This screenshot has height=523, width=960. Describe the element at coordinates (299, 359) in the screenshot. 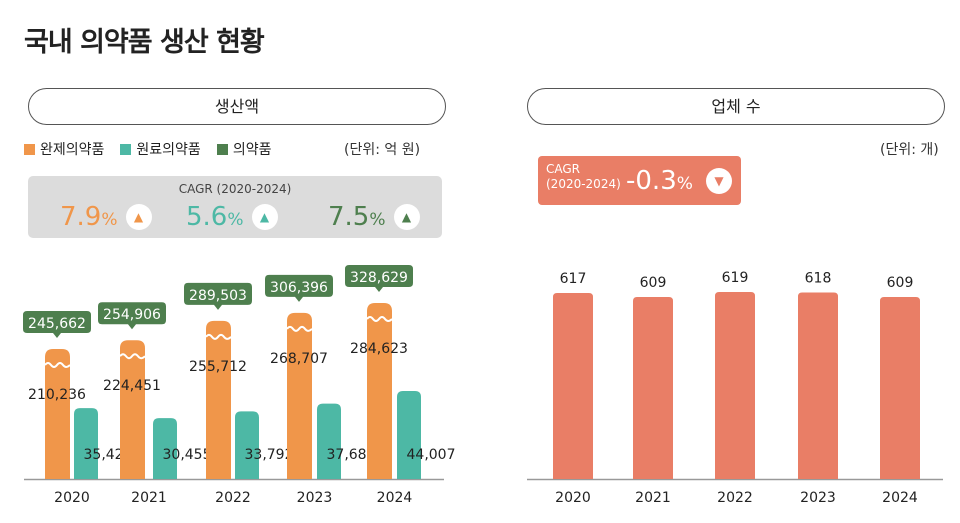

I see `label-finished-2023: 268,707` at that location.